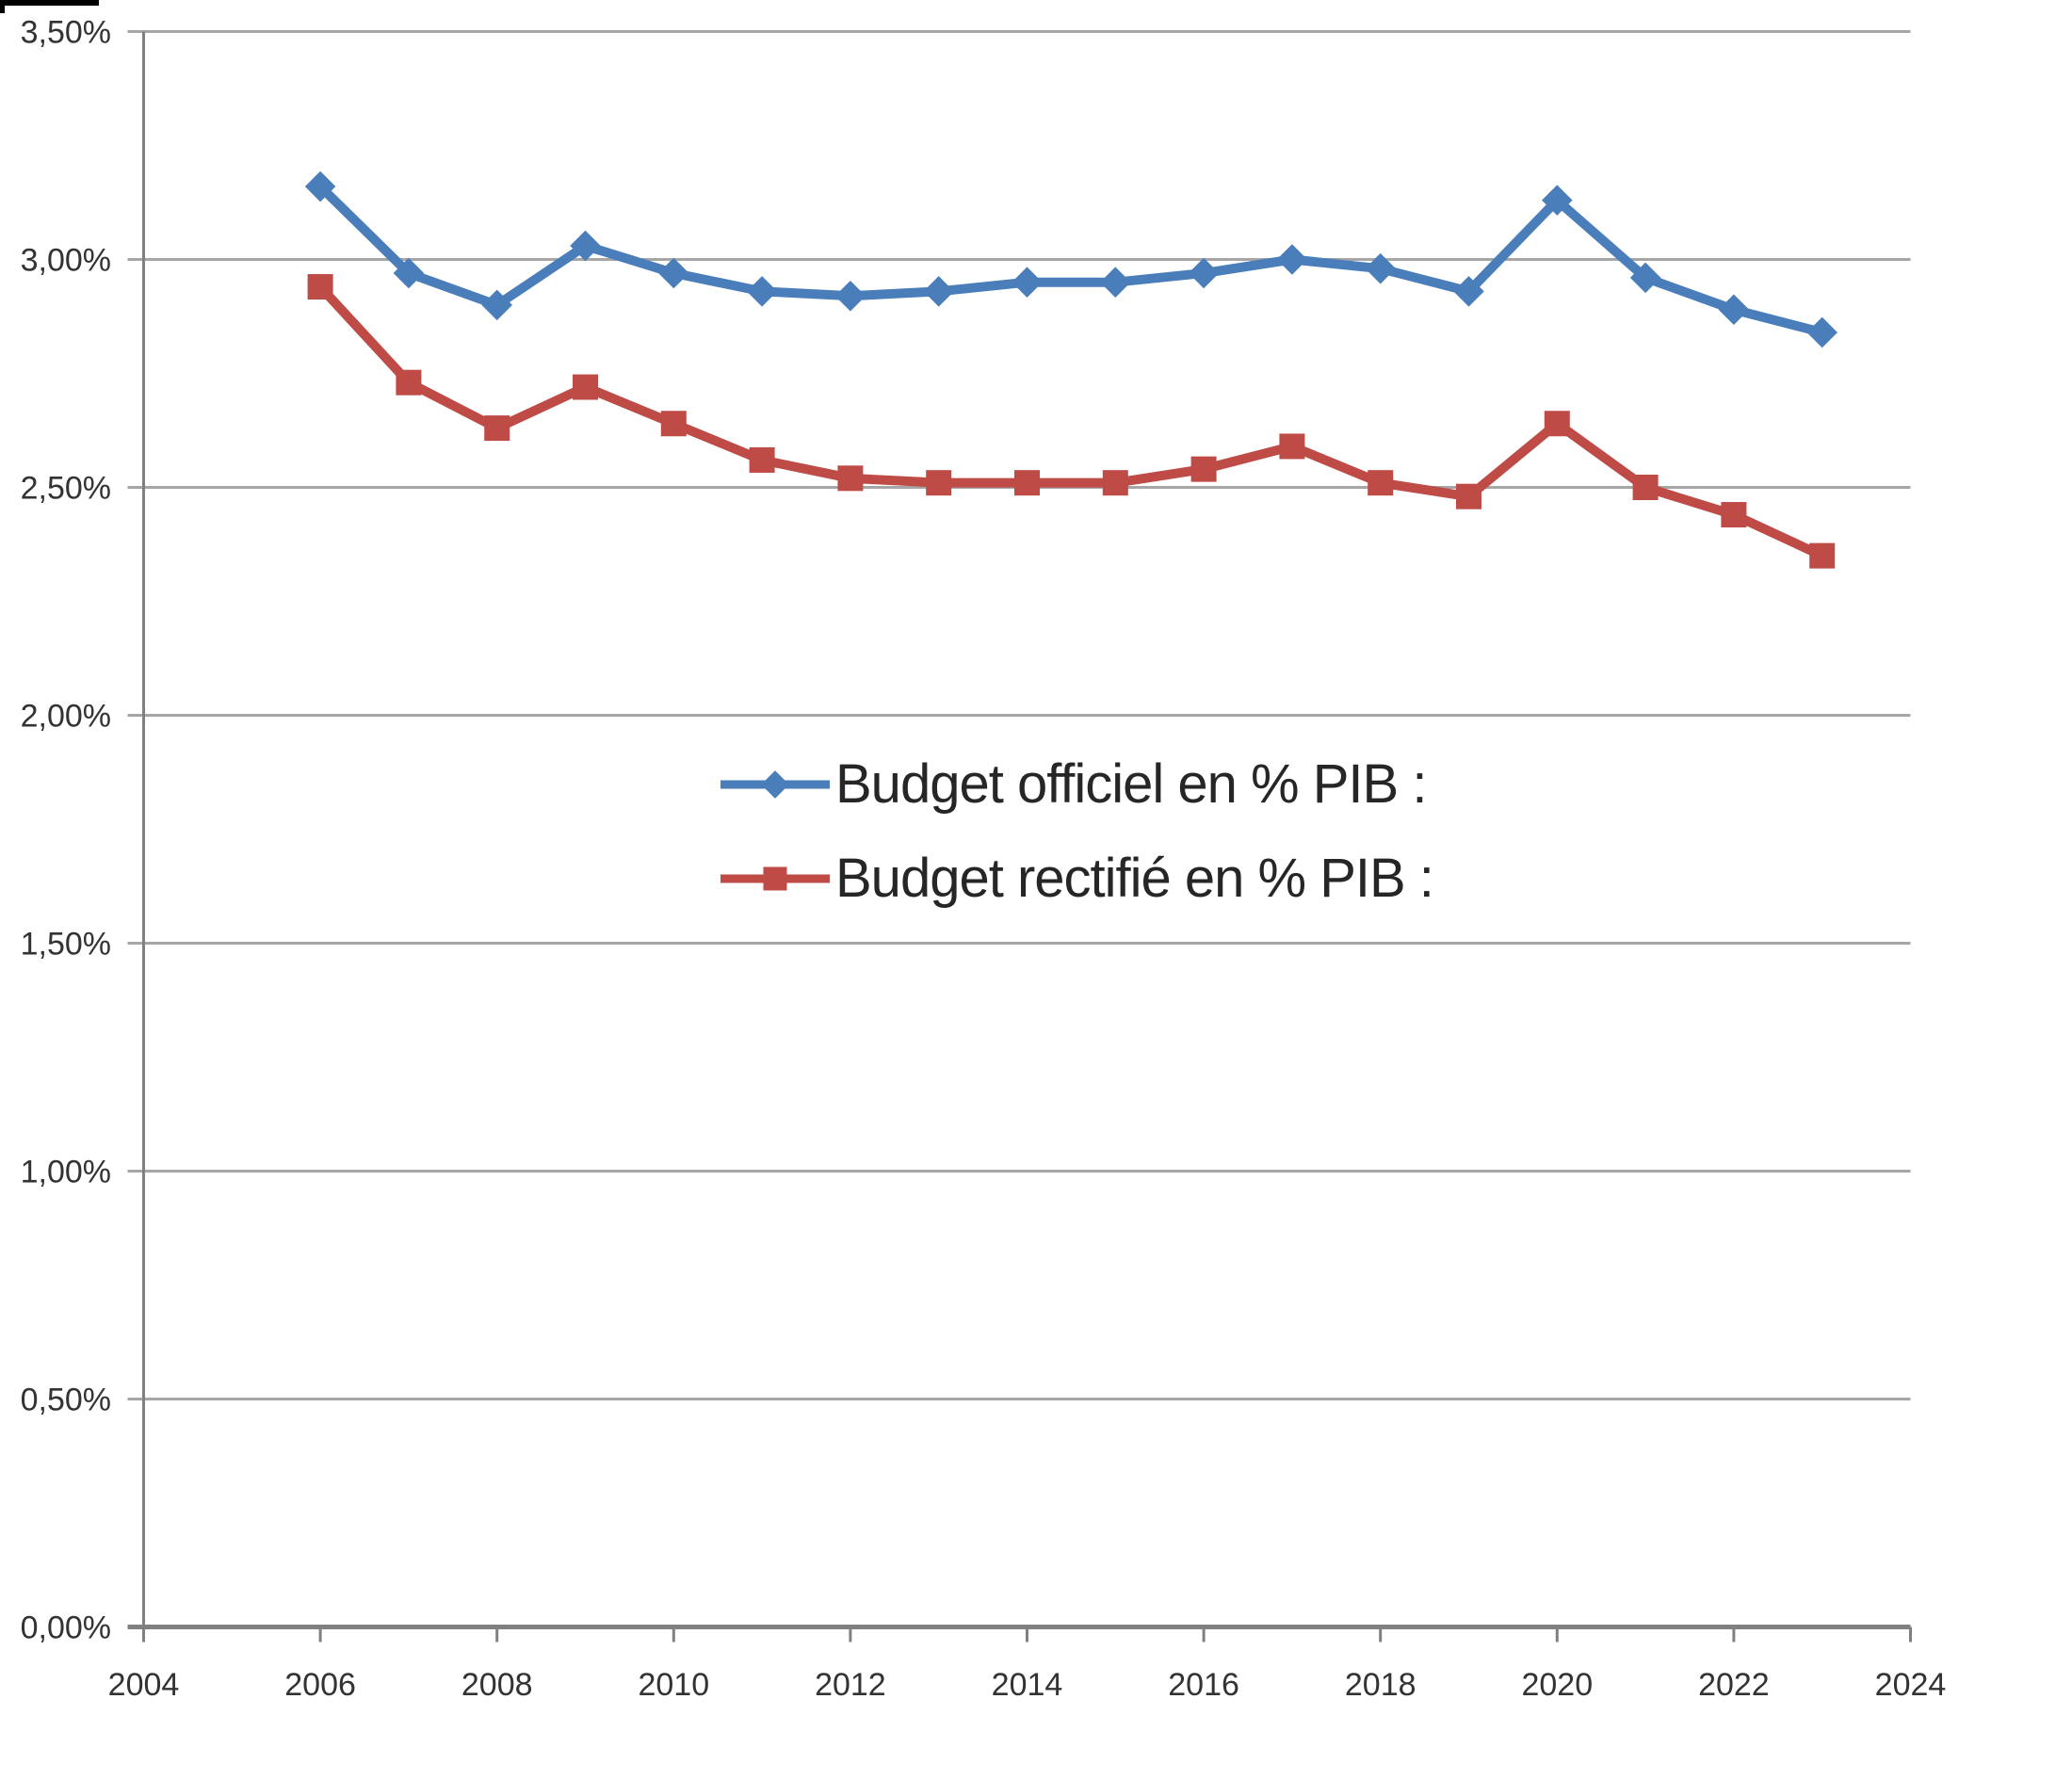 This screenshot has width=2072, height=1780. I want to click on x-tick-label: 2008, so click(497, 1685).